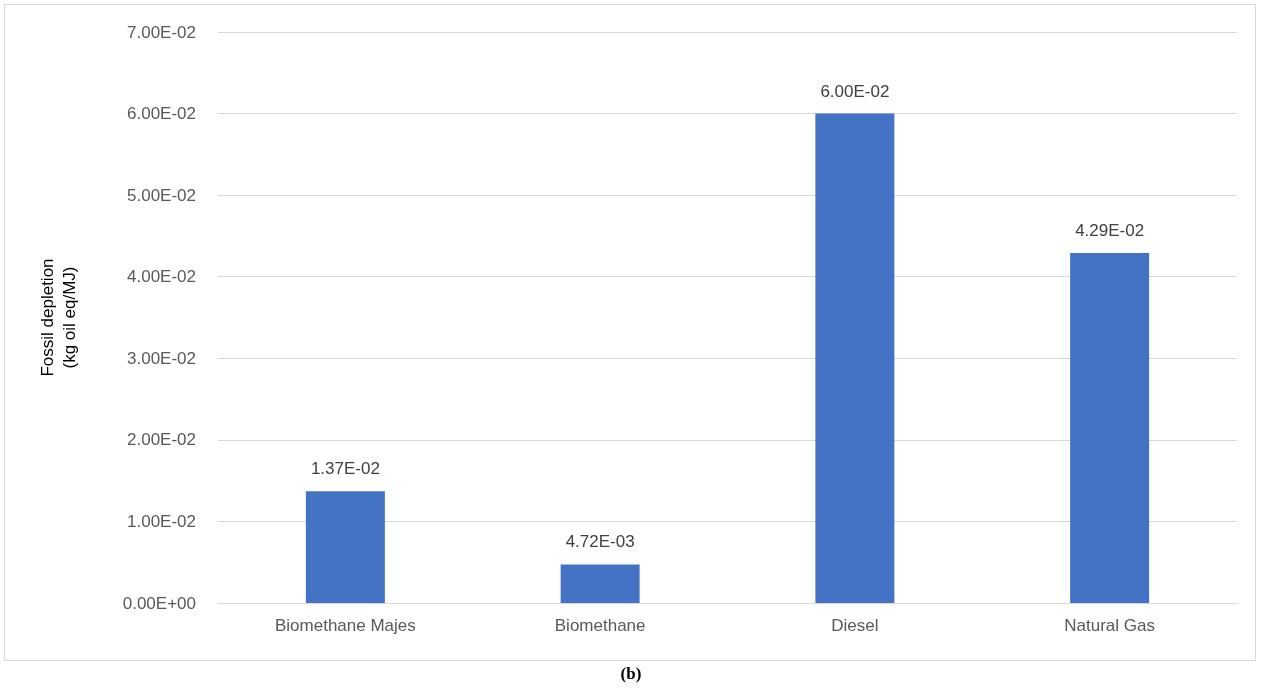  I want to click on x-tick-label: Biomethane Majes, so click(345, 625).